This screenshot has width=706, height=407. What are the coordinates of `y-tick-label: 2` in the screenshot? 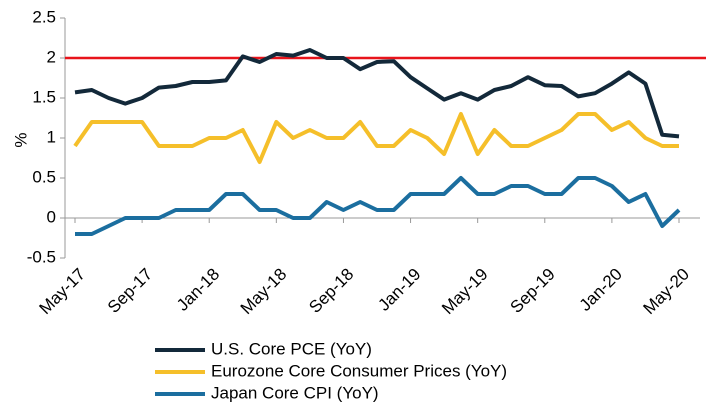 It's located at (51, 56).